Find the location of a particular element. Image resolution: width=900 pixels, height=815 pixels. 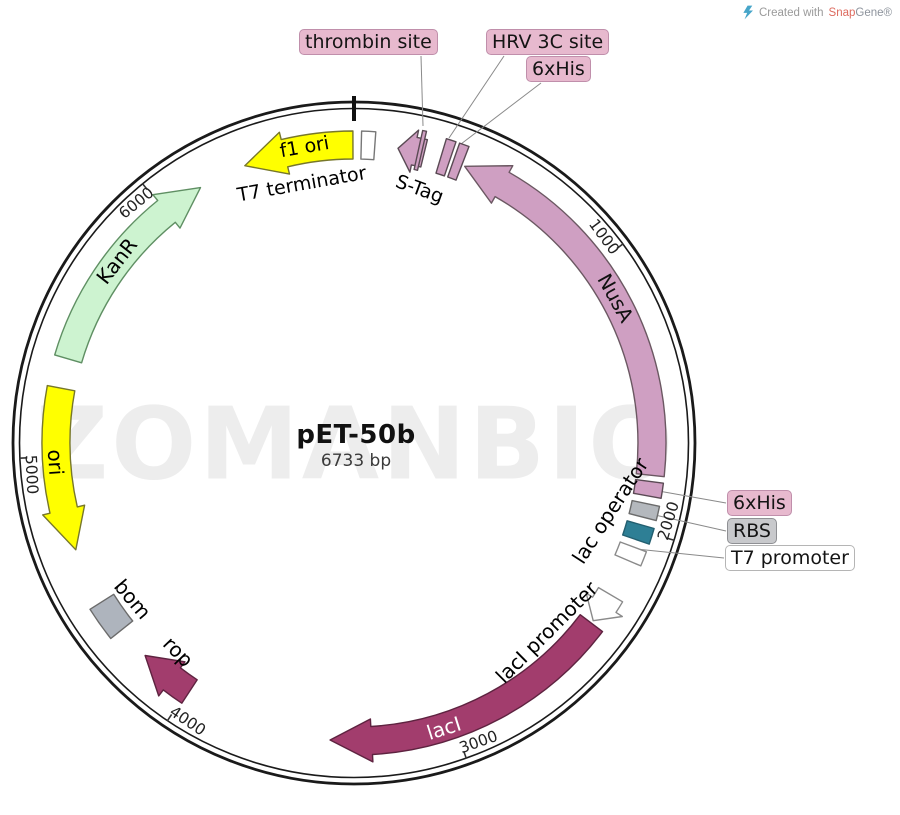

callout-6xhis-top: 6xHis is located at coordinates (558, 69).